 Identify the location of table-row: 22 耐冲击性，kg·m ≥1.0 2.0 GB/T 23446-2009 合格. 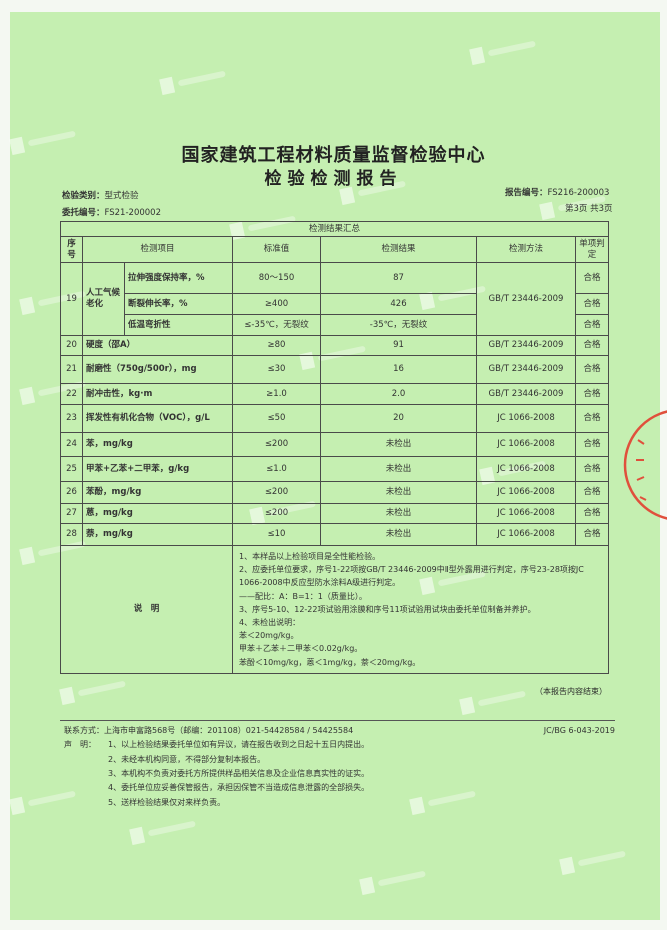
(335, 394).